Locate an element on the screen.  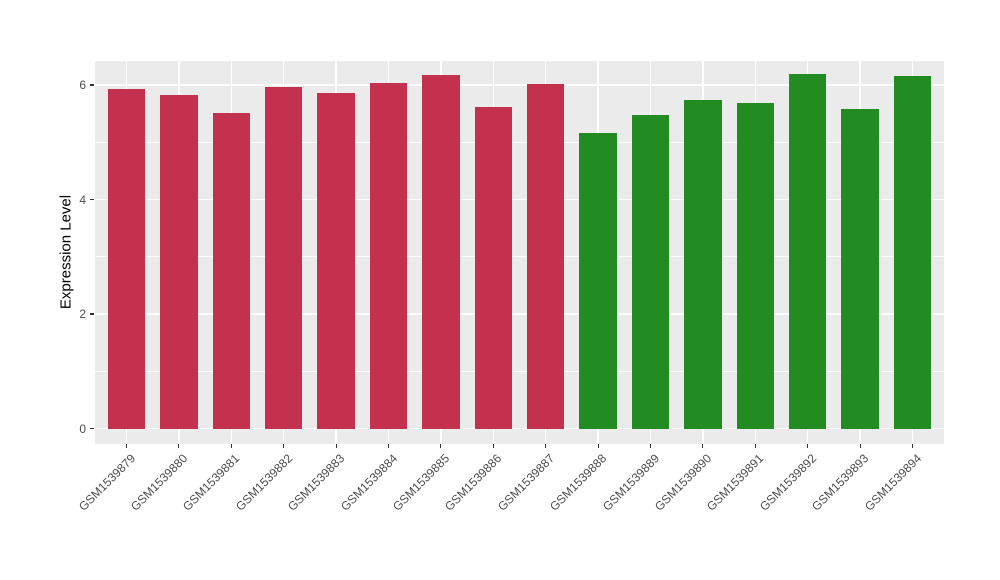
bar-GSM1539888 is located at coordinates (598, 281).